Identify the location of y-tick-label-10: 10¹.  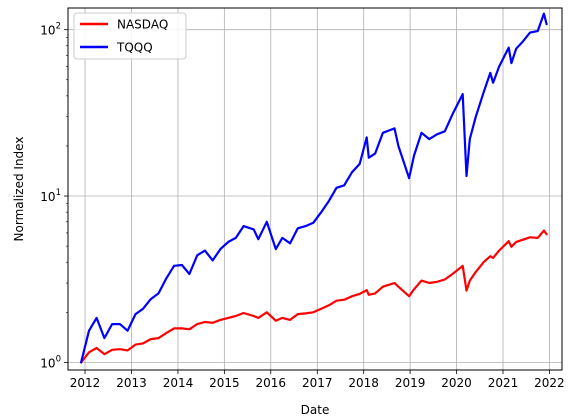
(50, 196).